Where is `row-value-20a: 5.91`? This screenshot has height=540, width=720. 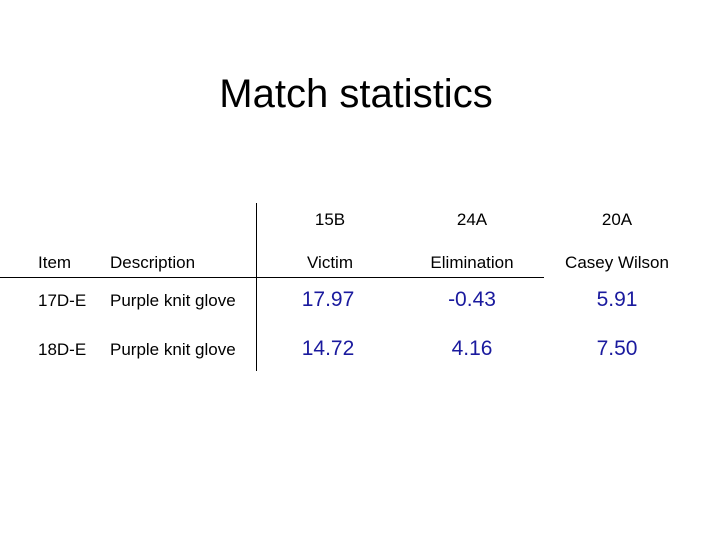 row-value-20a: 5.91 is located at coordinates (617, 299).